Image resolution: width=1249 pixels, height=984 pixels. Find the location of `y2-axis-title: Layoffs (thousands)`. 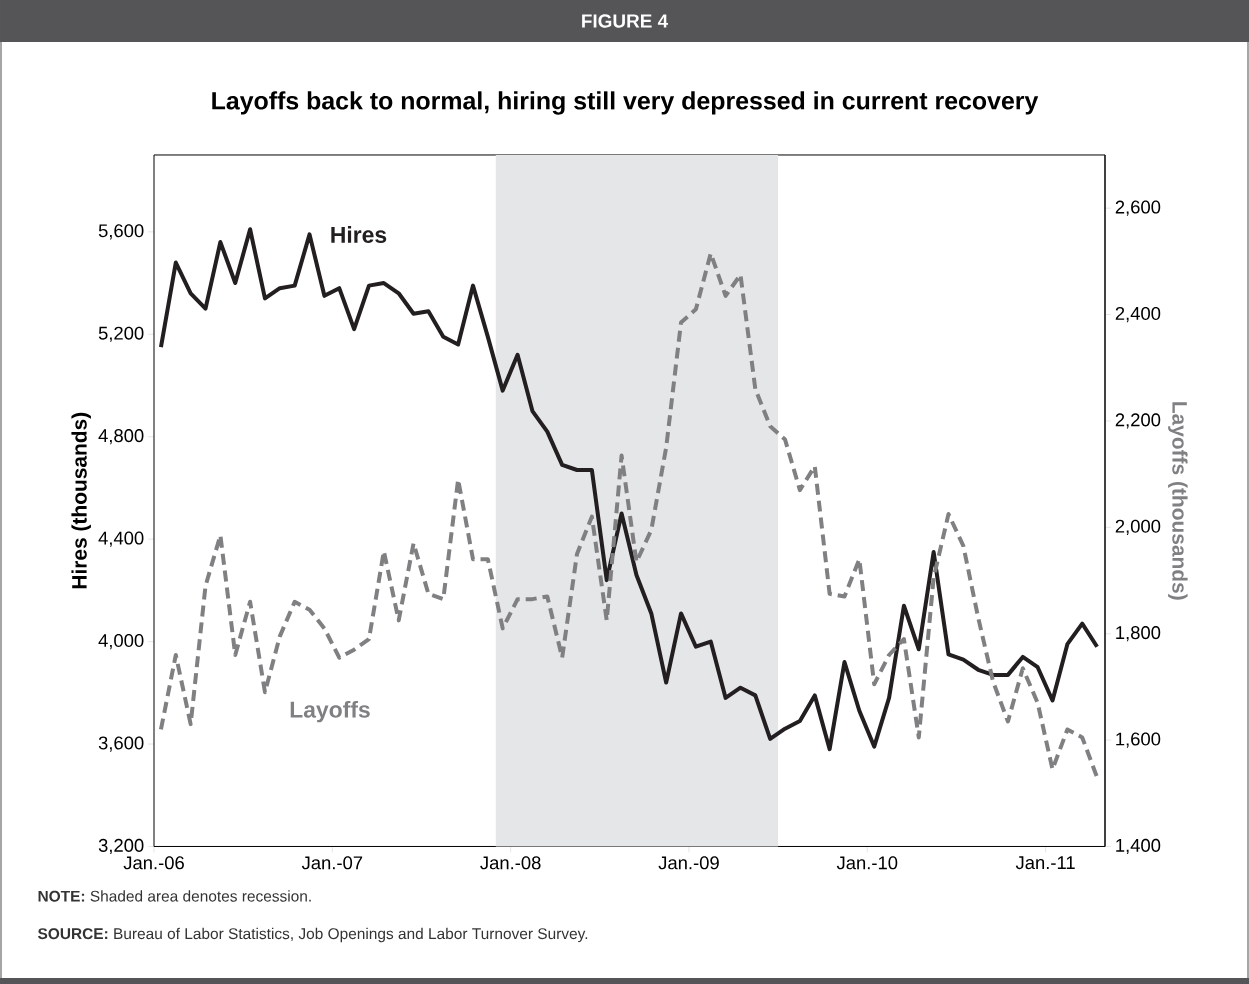

y2-axis-title: Layoffs (thousands) is located at coordinates (1178, 501).